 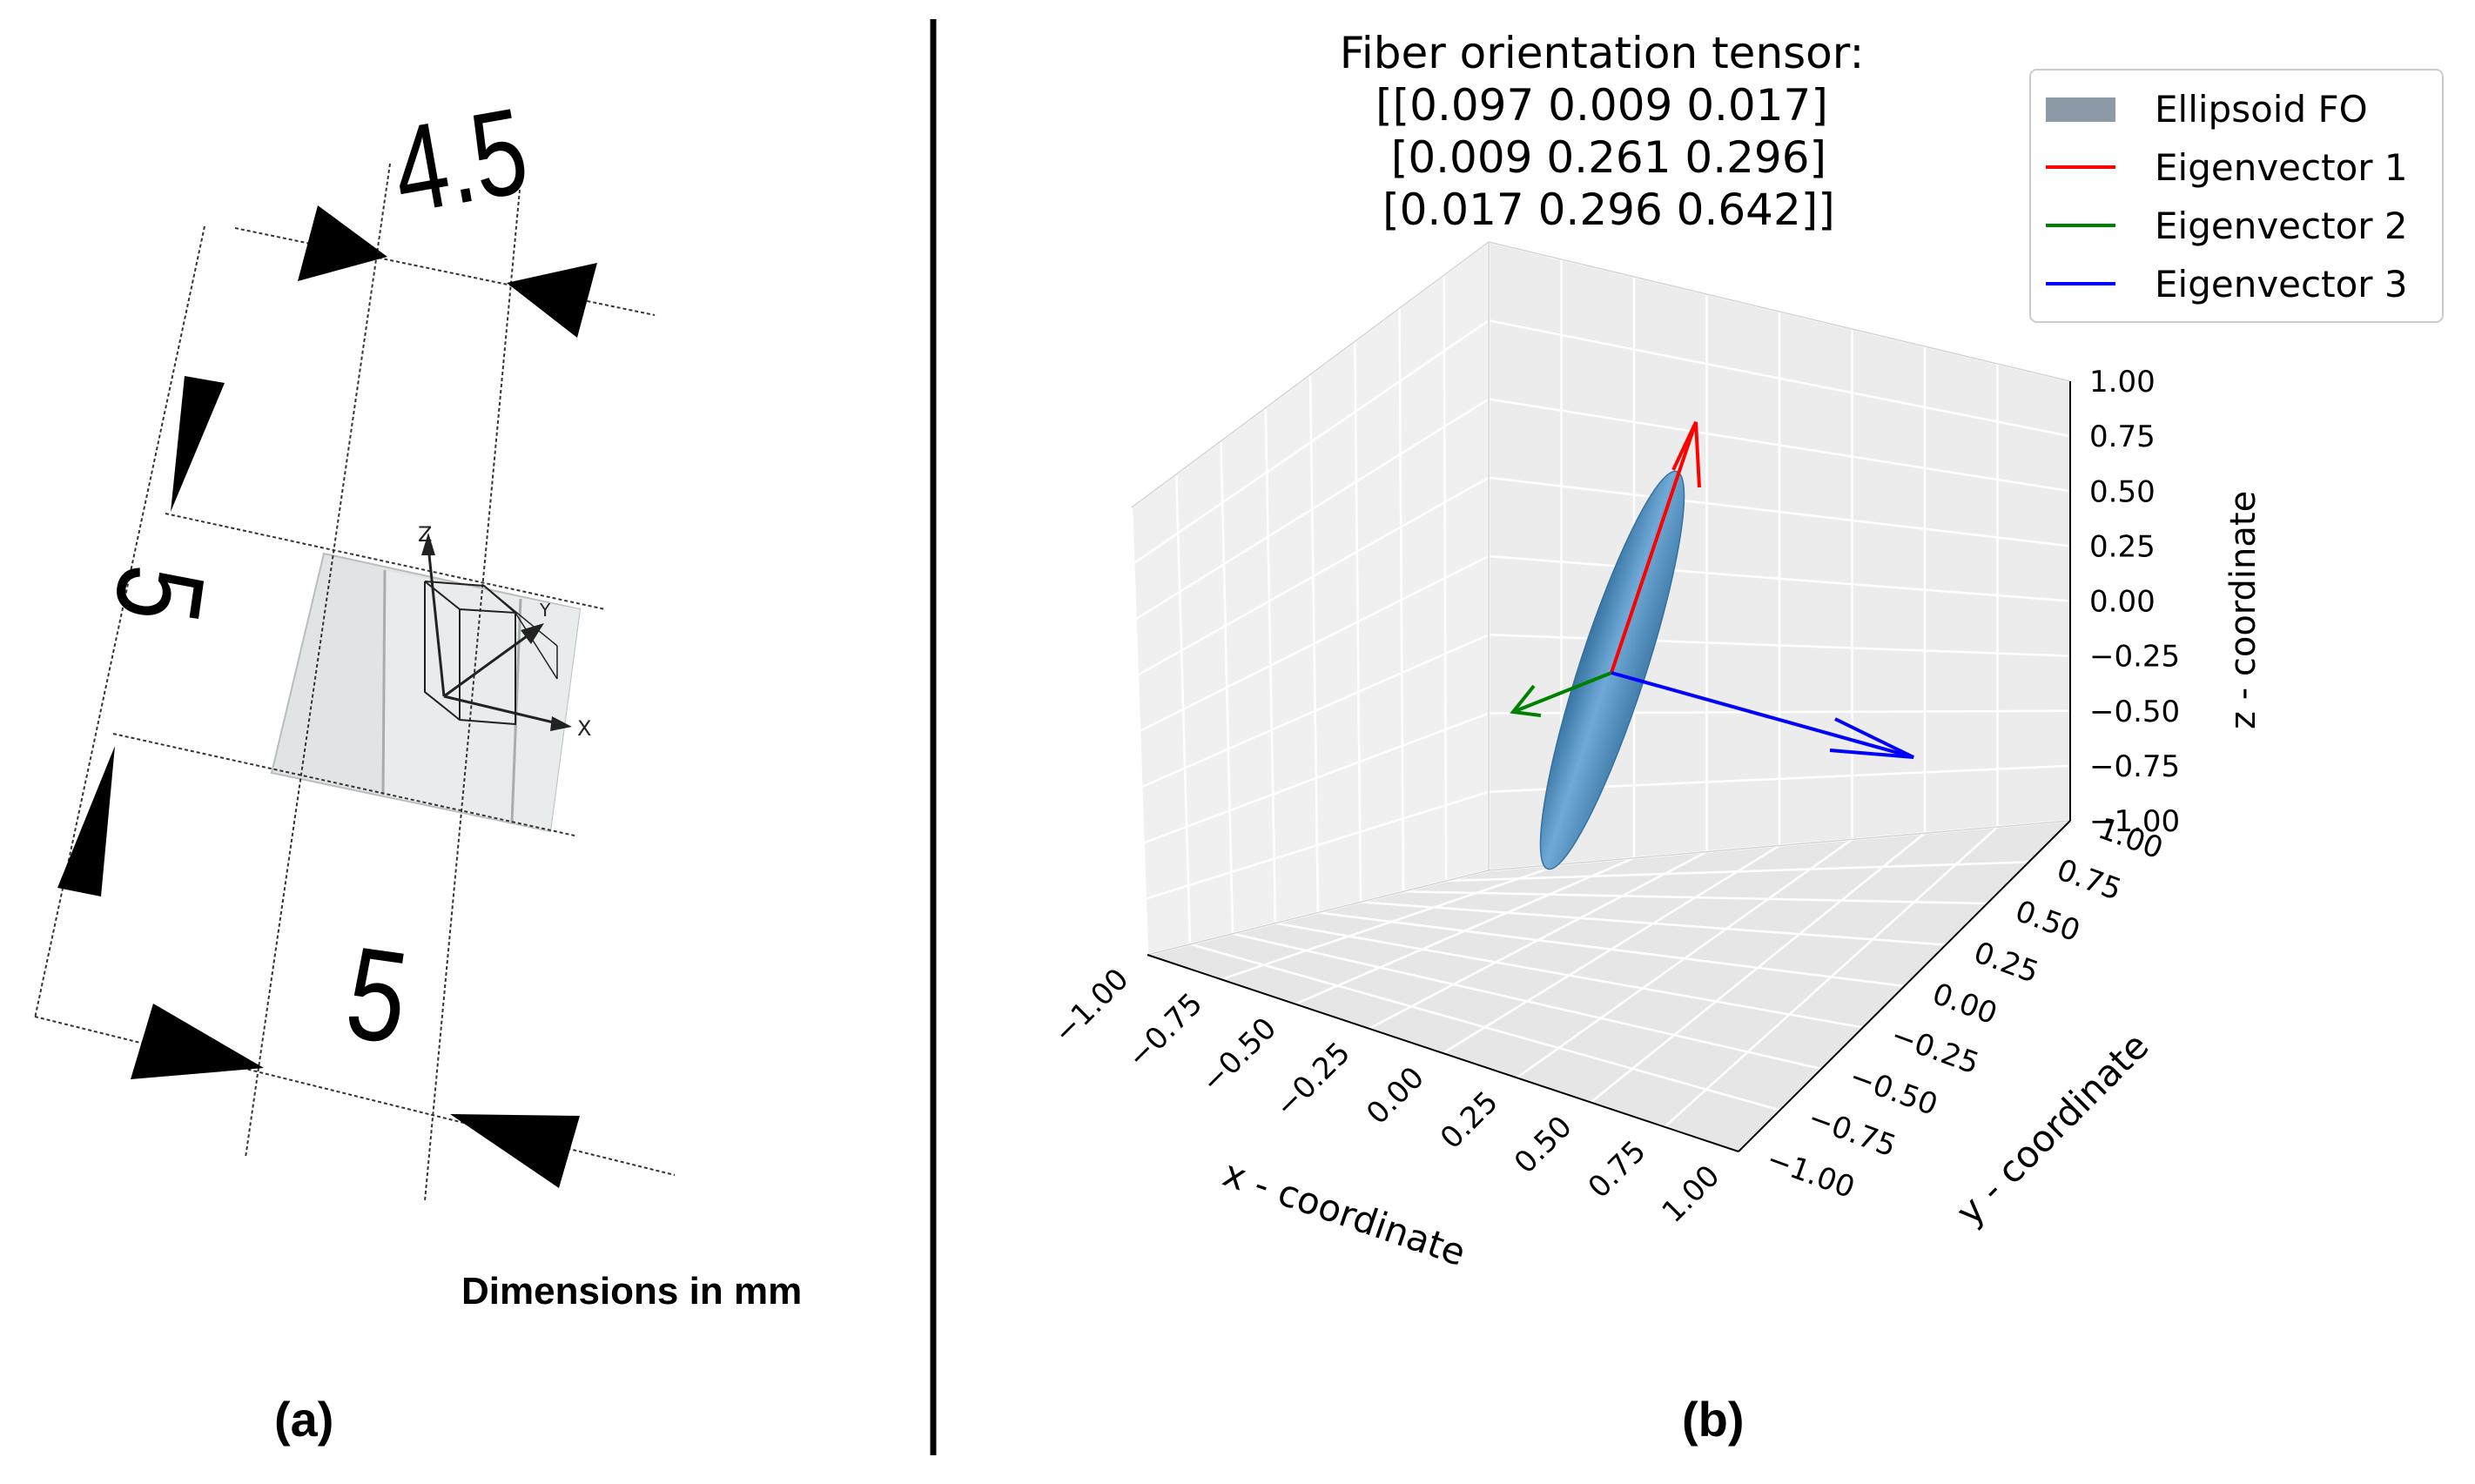 I want to click on dimensions-note: Dimensions in mm, so click(x=632, y=1292).